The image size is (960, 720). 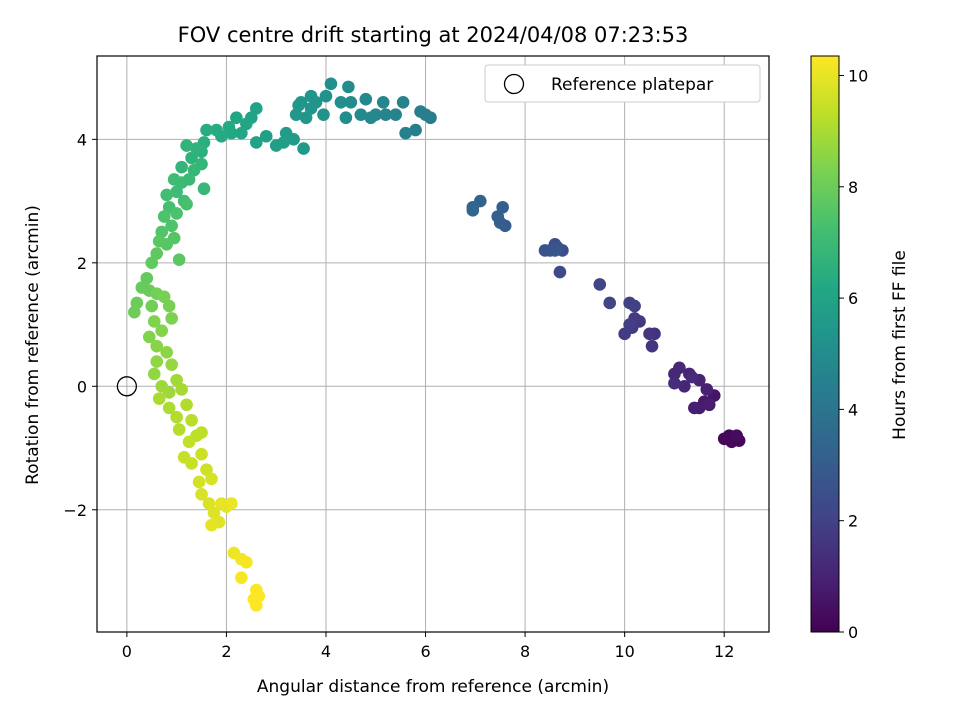 What do you see at coordinates (853, 632) in the screenshot?
I see `colorbar-tick-label: 0` at bounding box center [853, 632].